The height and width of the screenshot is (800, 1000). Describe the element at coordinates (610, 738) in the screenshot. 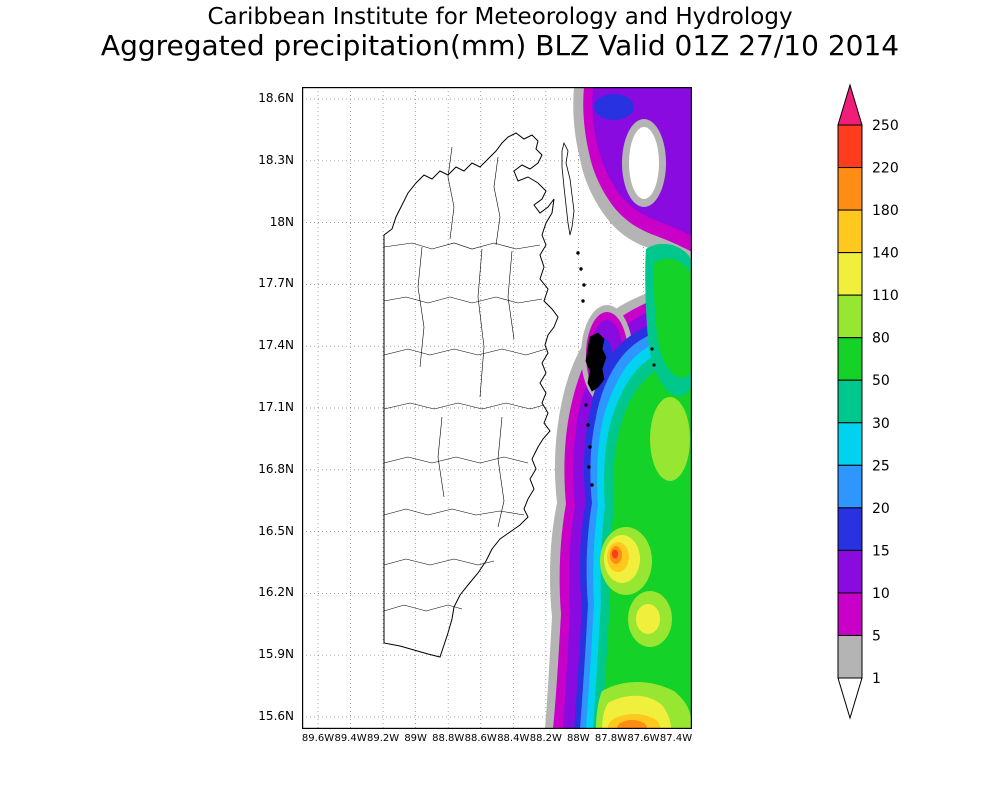

I see `lon-tick-label: 87.8W` at that location.